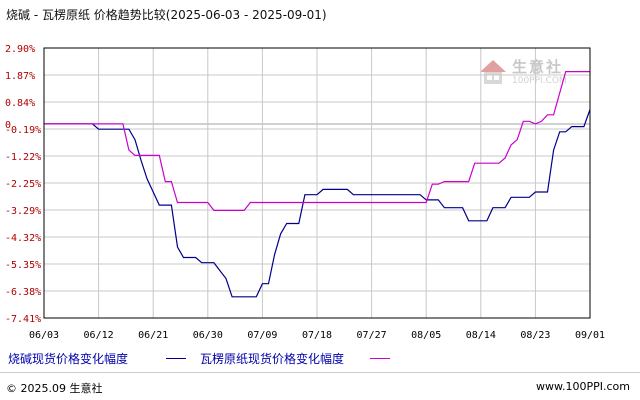  I want to click on legend-line-series1, so click(176, 358).